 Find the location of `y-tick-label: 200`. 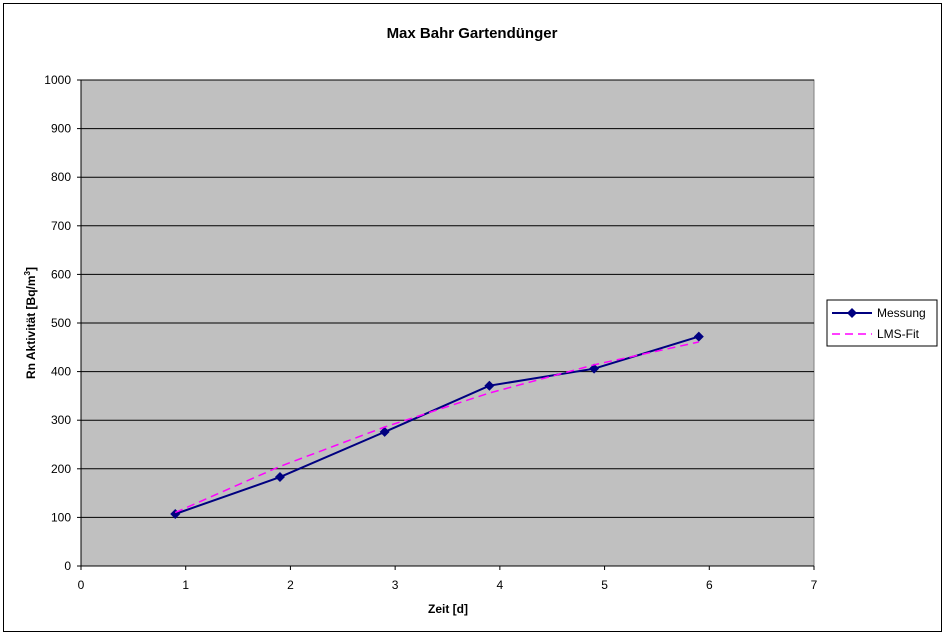

y-tick-label: 200 is located at coordinates (61, 469).